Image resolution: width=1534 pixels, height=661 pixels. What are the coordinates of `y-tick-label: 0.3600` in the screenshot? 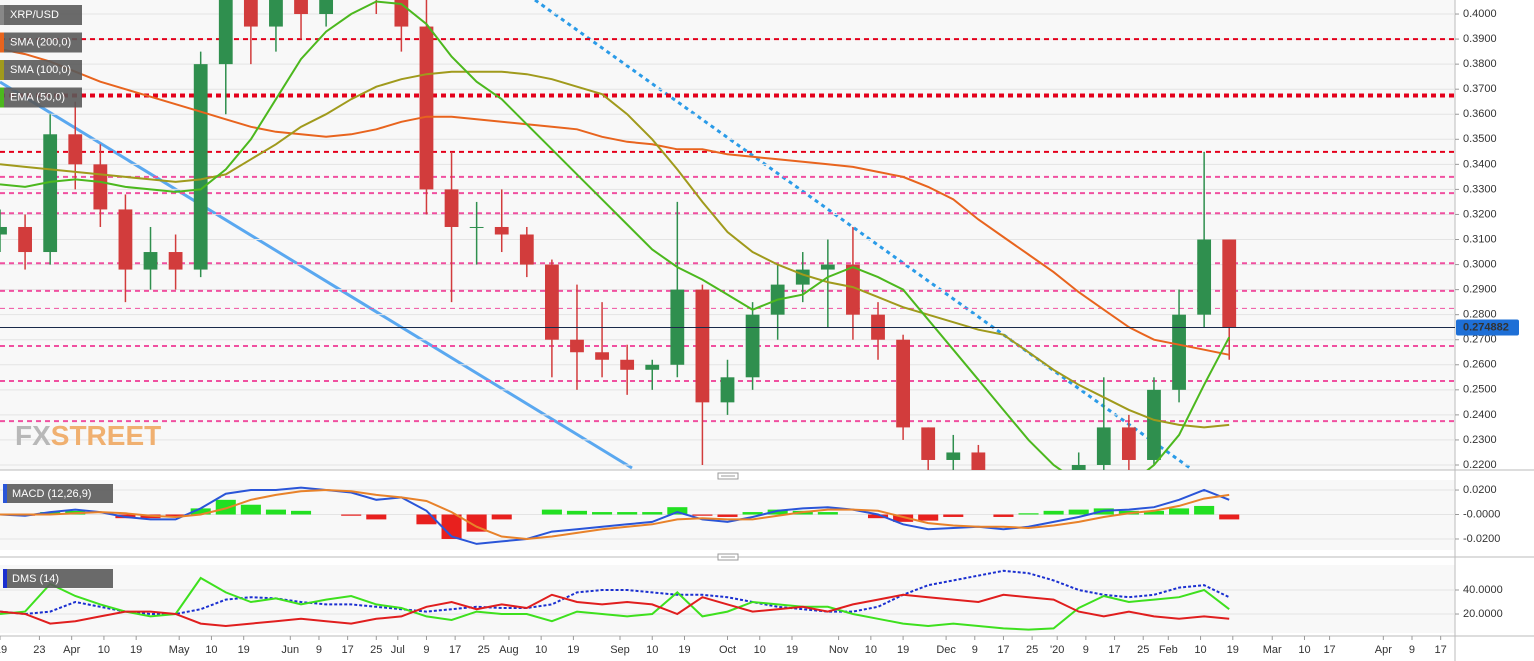 It's located at (1480, 114).